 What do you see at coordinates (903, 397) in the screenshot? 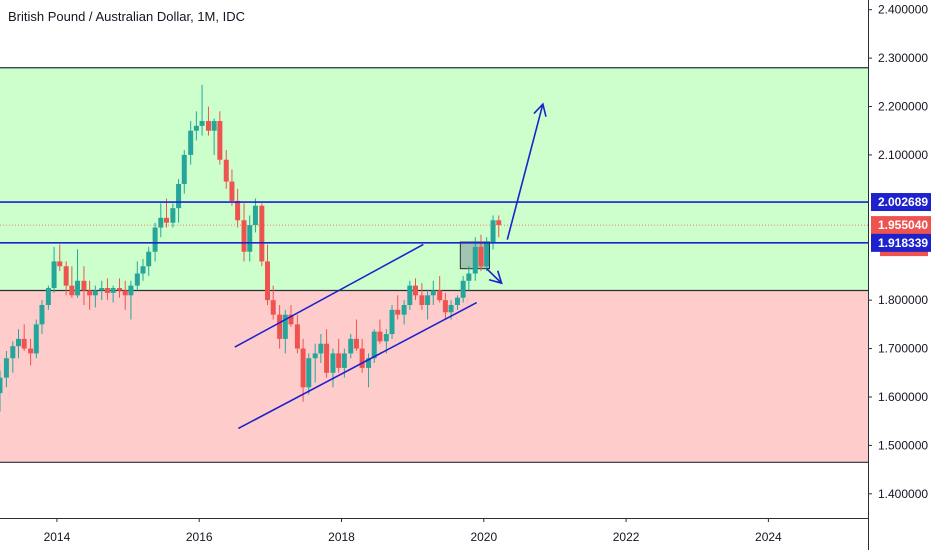
I see `y-tick-label-6: 1.600000` at bounding box center [903, 397].